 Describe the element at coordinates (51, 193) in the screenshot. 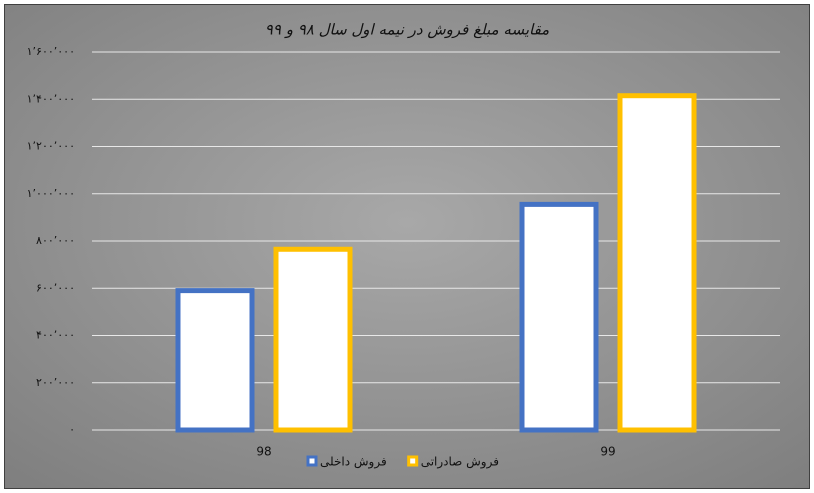

I see `y-tick-label: ۱٬۰۰۰٬۰۰۰` at that location.